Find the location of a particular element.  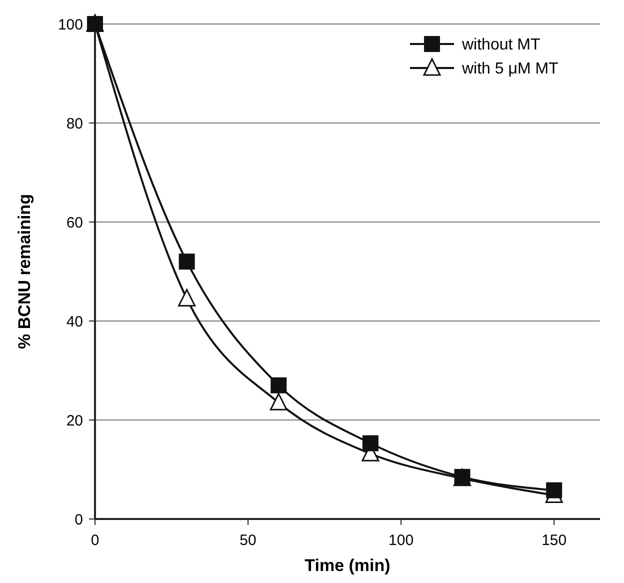

y-tick-label: 0 is located at coordinates (78, 519).